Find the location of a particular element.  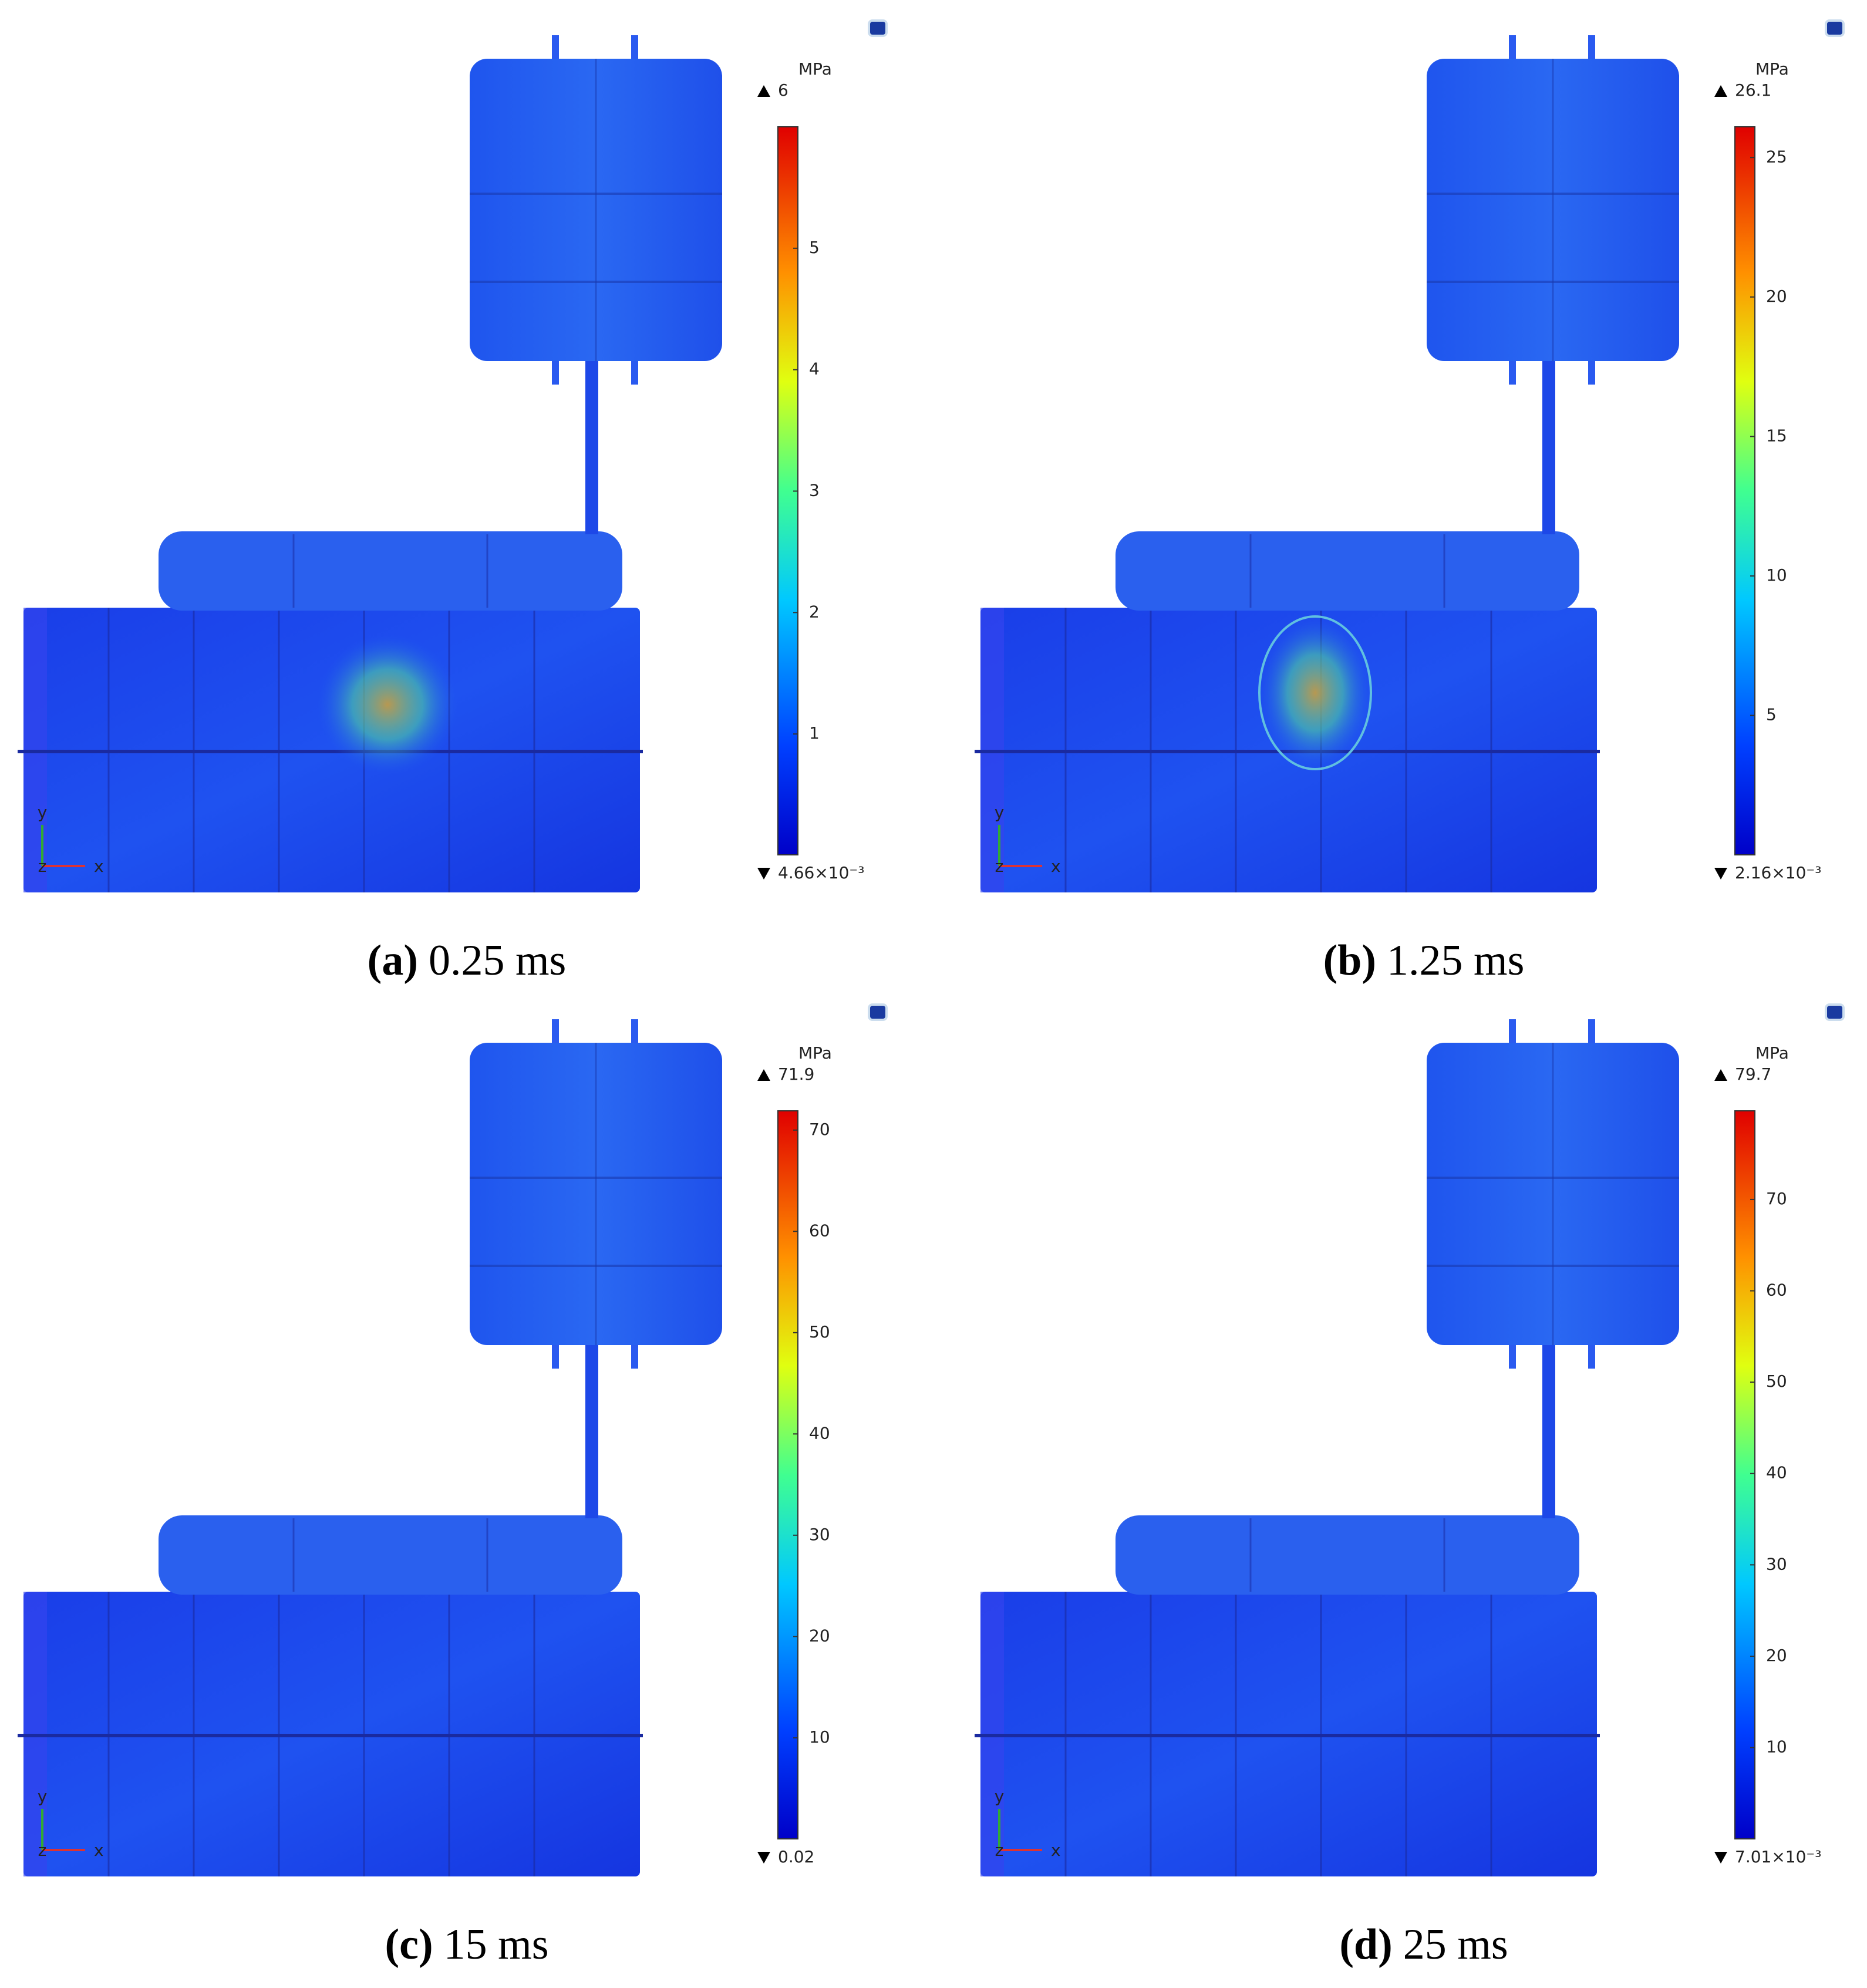

caption-text: 1.25 ms is located at coordinates (1456, 961).